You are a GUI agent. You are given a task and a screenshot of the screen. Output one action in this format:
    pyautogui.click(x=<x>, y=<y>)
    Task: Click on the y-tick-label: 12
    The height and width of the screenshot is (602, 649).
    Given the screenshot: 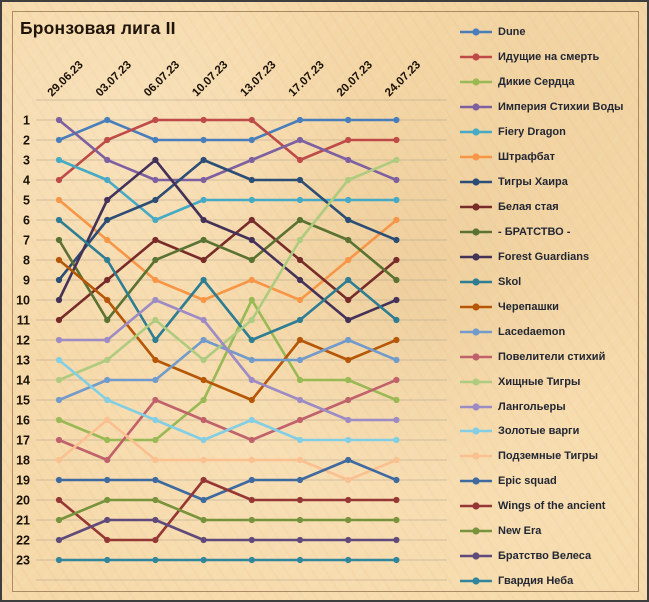 What is the action you would take?
    pyautogui.click(x=23, y=341)
    